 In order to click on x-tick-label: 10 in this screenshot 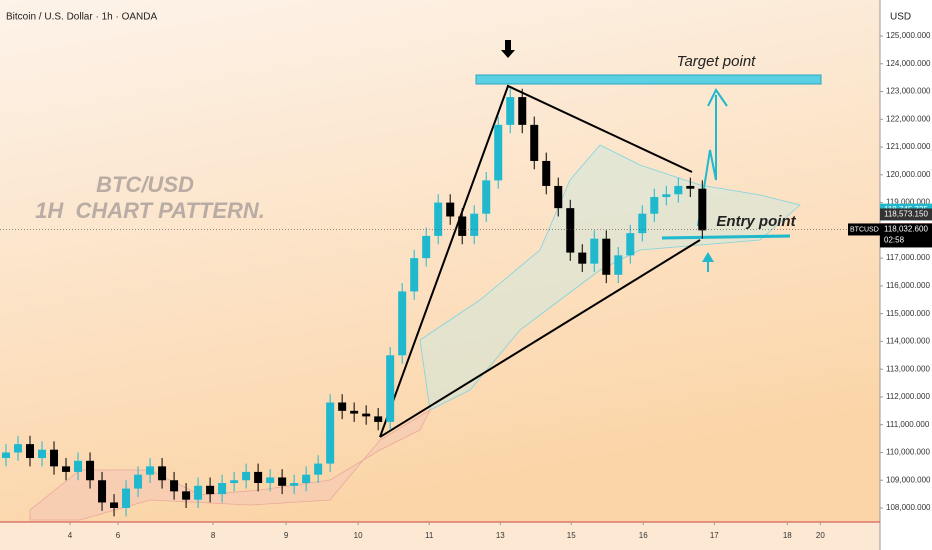, I will do `click(358, 535)`.